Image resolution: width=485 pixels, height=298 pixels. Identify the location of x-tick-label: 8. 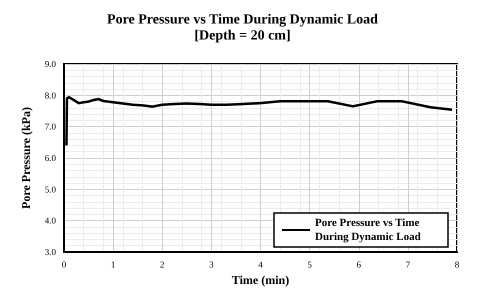
(457, 265).